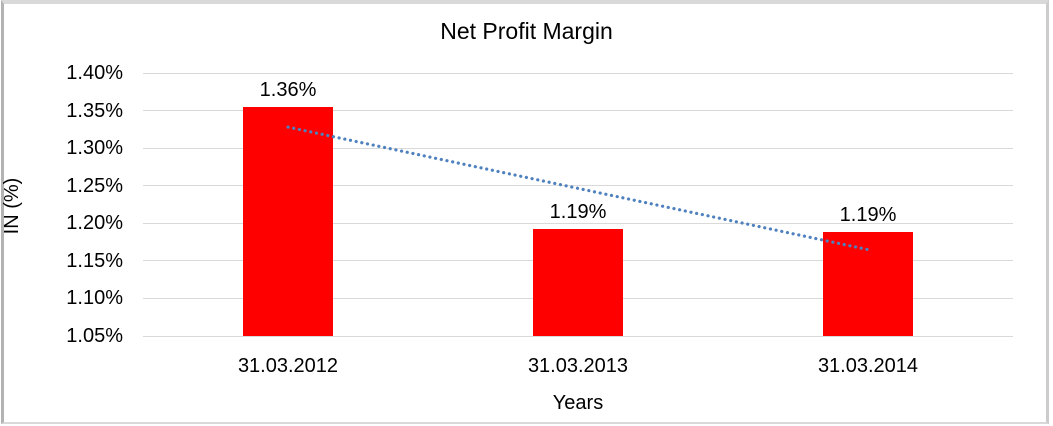  Describe the element at coordinates (94, 260) in the screenshot. I see `y-tick-label: 1.15%` at that location.